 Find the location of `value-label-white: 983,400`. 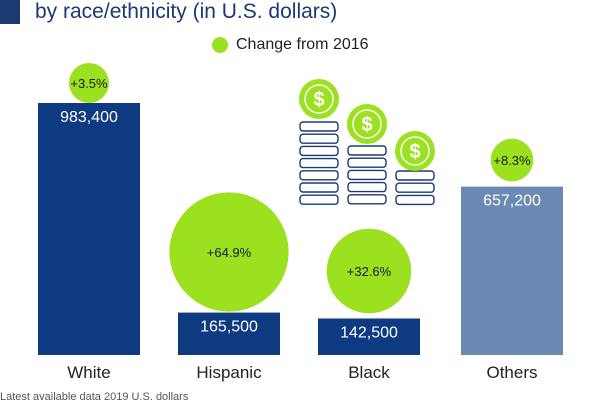

value-label-white: 983,400 is located at coordinates (89, 117).